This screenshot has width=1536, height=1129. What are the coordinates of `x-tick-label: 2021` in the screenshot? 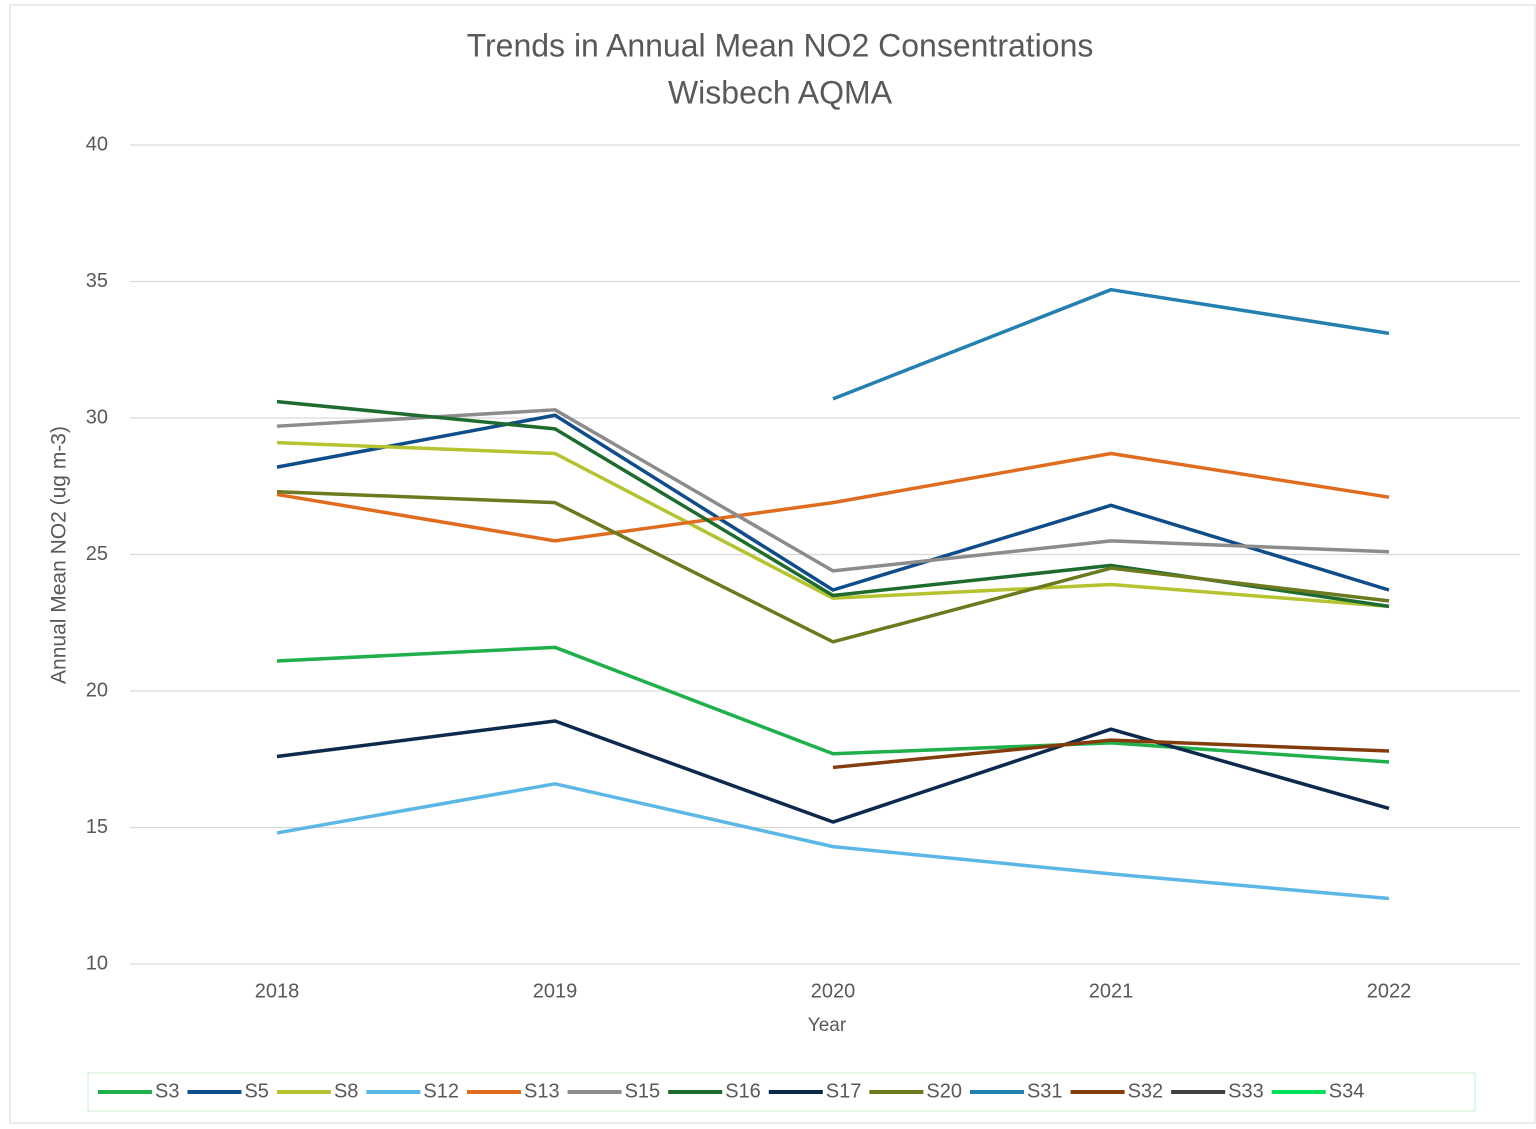 It's located at (1111, 991).